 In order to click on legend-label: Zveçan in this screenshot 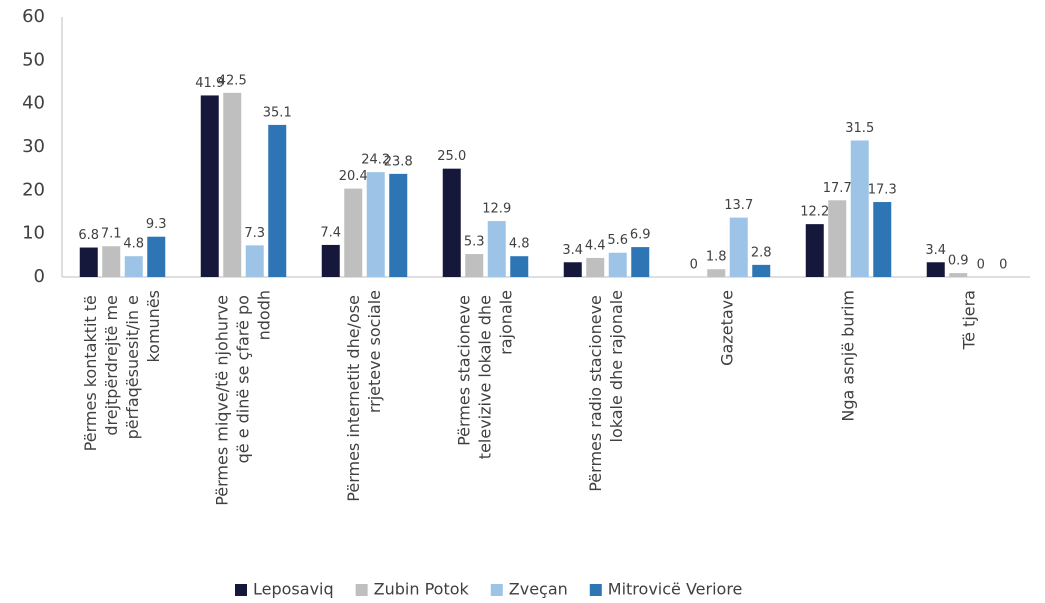, I will do `click(538, 589)`.